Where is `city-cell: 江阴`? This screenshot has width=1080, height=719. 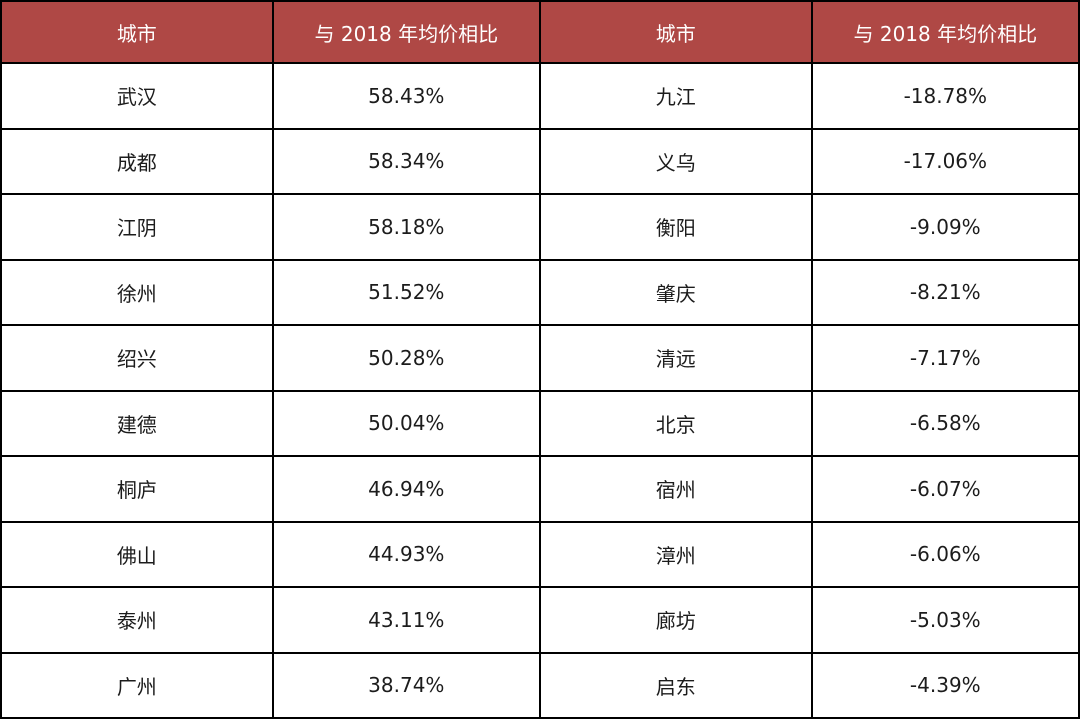 city-cell: 江阴 is located at coordinates (137, 227).